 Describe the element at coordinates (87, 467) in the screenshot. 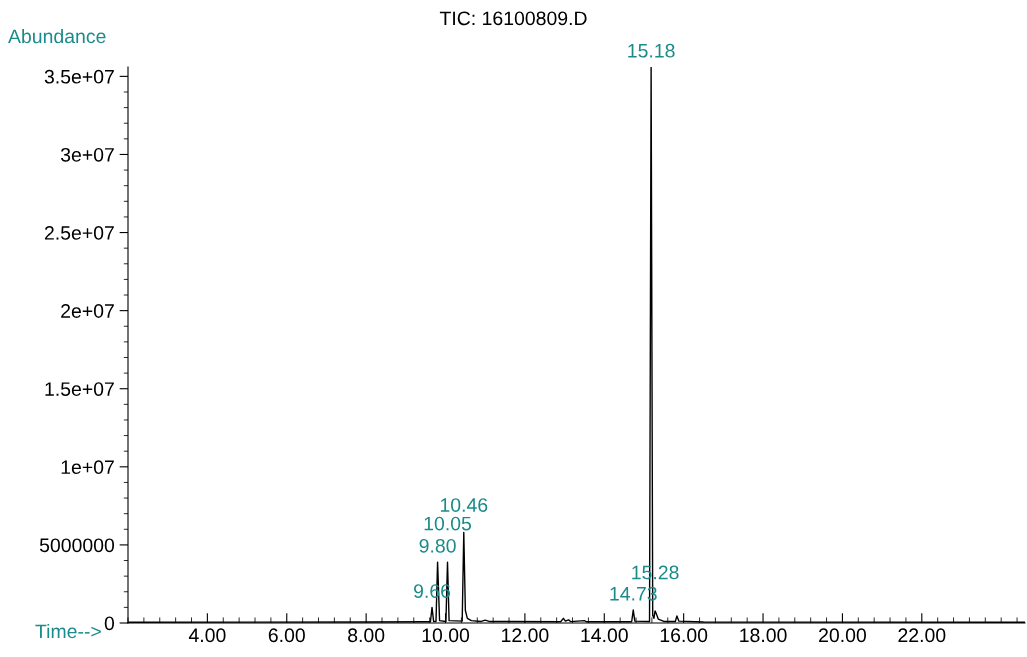

I see `y-tick-label: 1e+07` at that location.